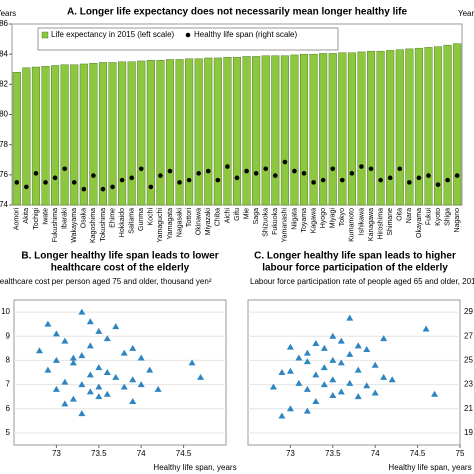 Image resolution: width=474 pixels, height=474 pixels. What do you see at coordinates (342, 217) in the screenshot?
I see `x-tick-label: Tokyo` at bounding box center [342, 217].